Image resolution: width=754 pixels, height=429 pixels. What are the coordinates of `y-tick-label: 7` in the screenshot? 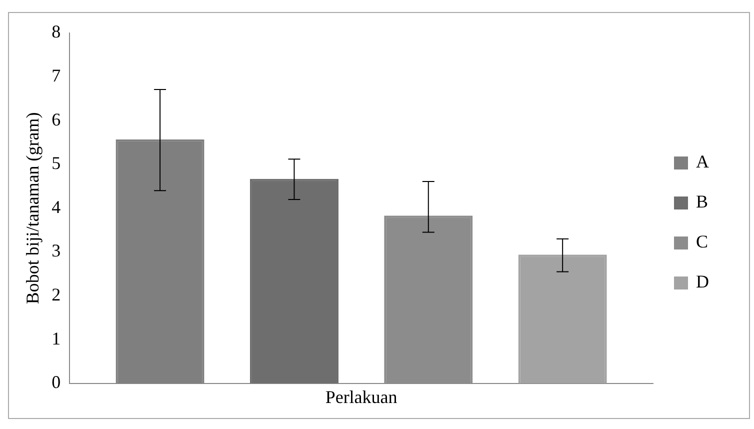 It's located at (56, 76).